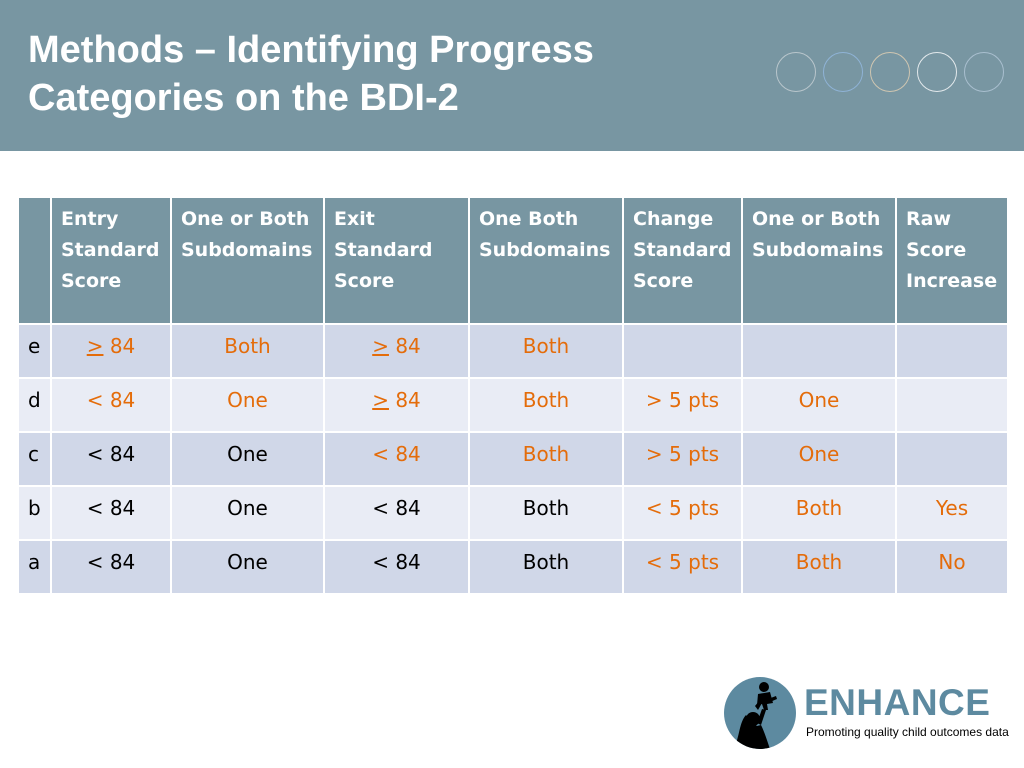 The width and height of the screenshot is (1024, 768). What do you see at coordinates (34, 405) in the screenshot?
I see `row-category-label: d` at bounding box center [34, 405].